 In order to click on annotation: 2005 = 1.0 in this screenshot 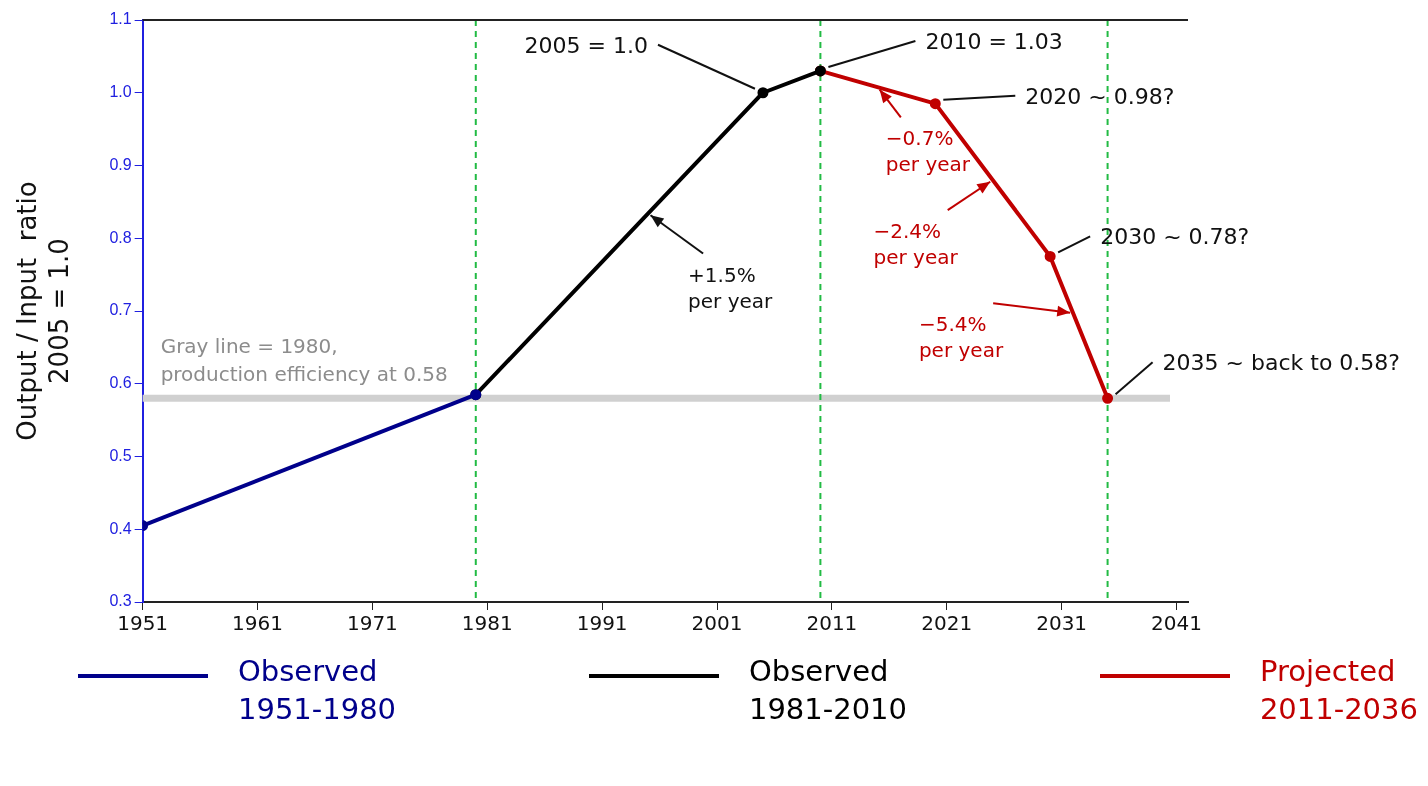, I will do `click(586, 45)`.